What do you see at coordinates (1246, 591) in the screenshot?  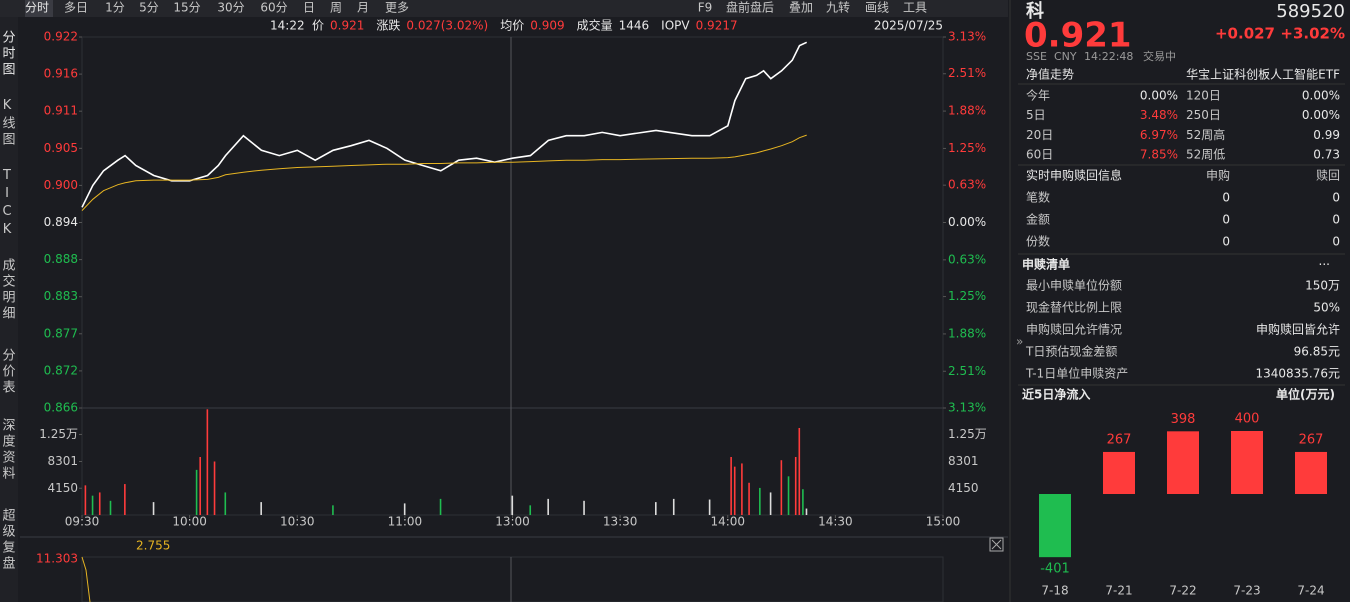 I see `x-tick-label: 7-23` at bounding box center [1246, 591].